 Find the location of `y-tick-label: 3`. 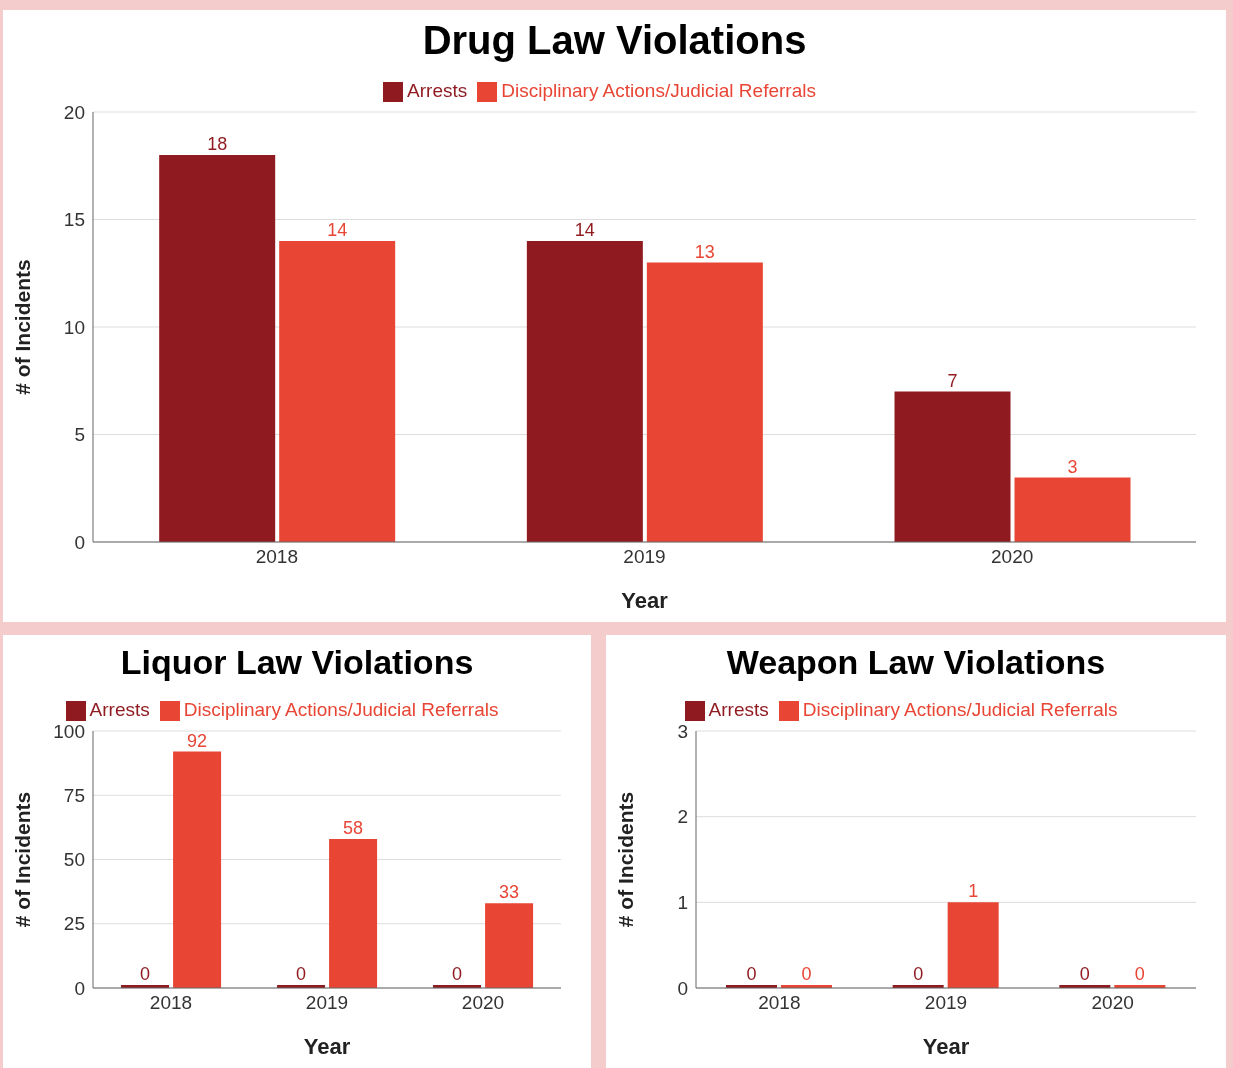

y-tick-label: 3 is located at coordinates (682, 731).